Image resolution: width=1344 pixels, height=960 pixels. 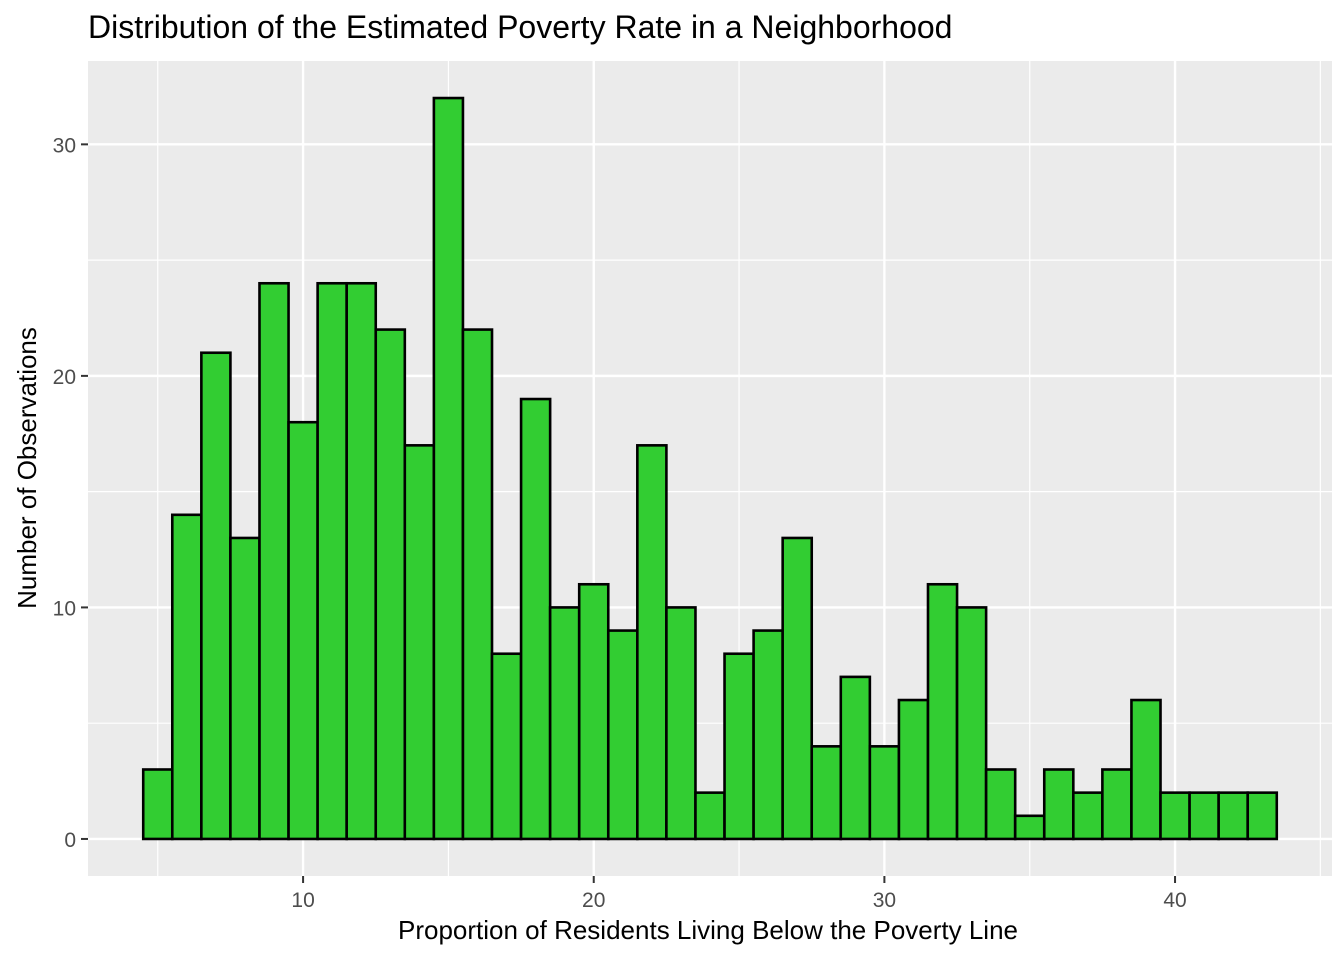 I want to click on x-tick-label: 30, so click(x=884, y=900).